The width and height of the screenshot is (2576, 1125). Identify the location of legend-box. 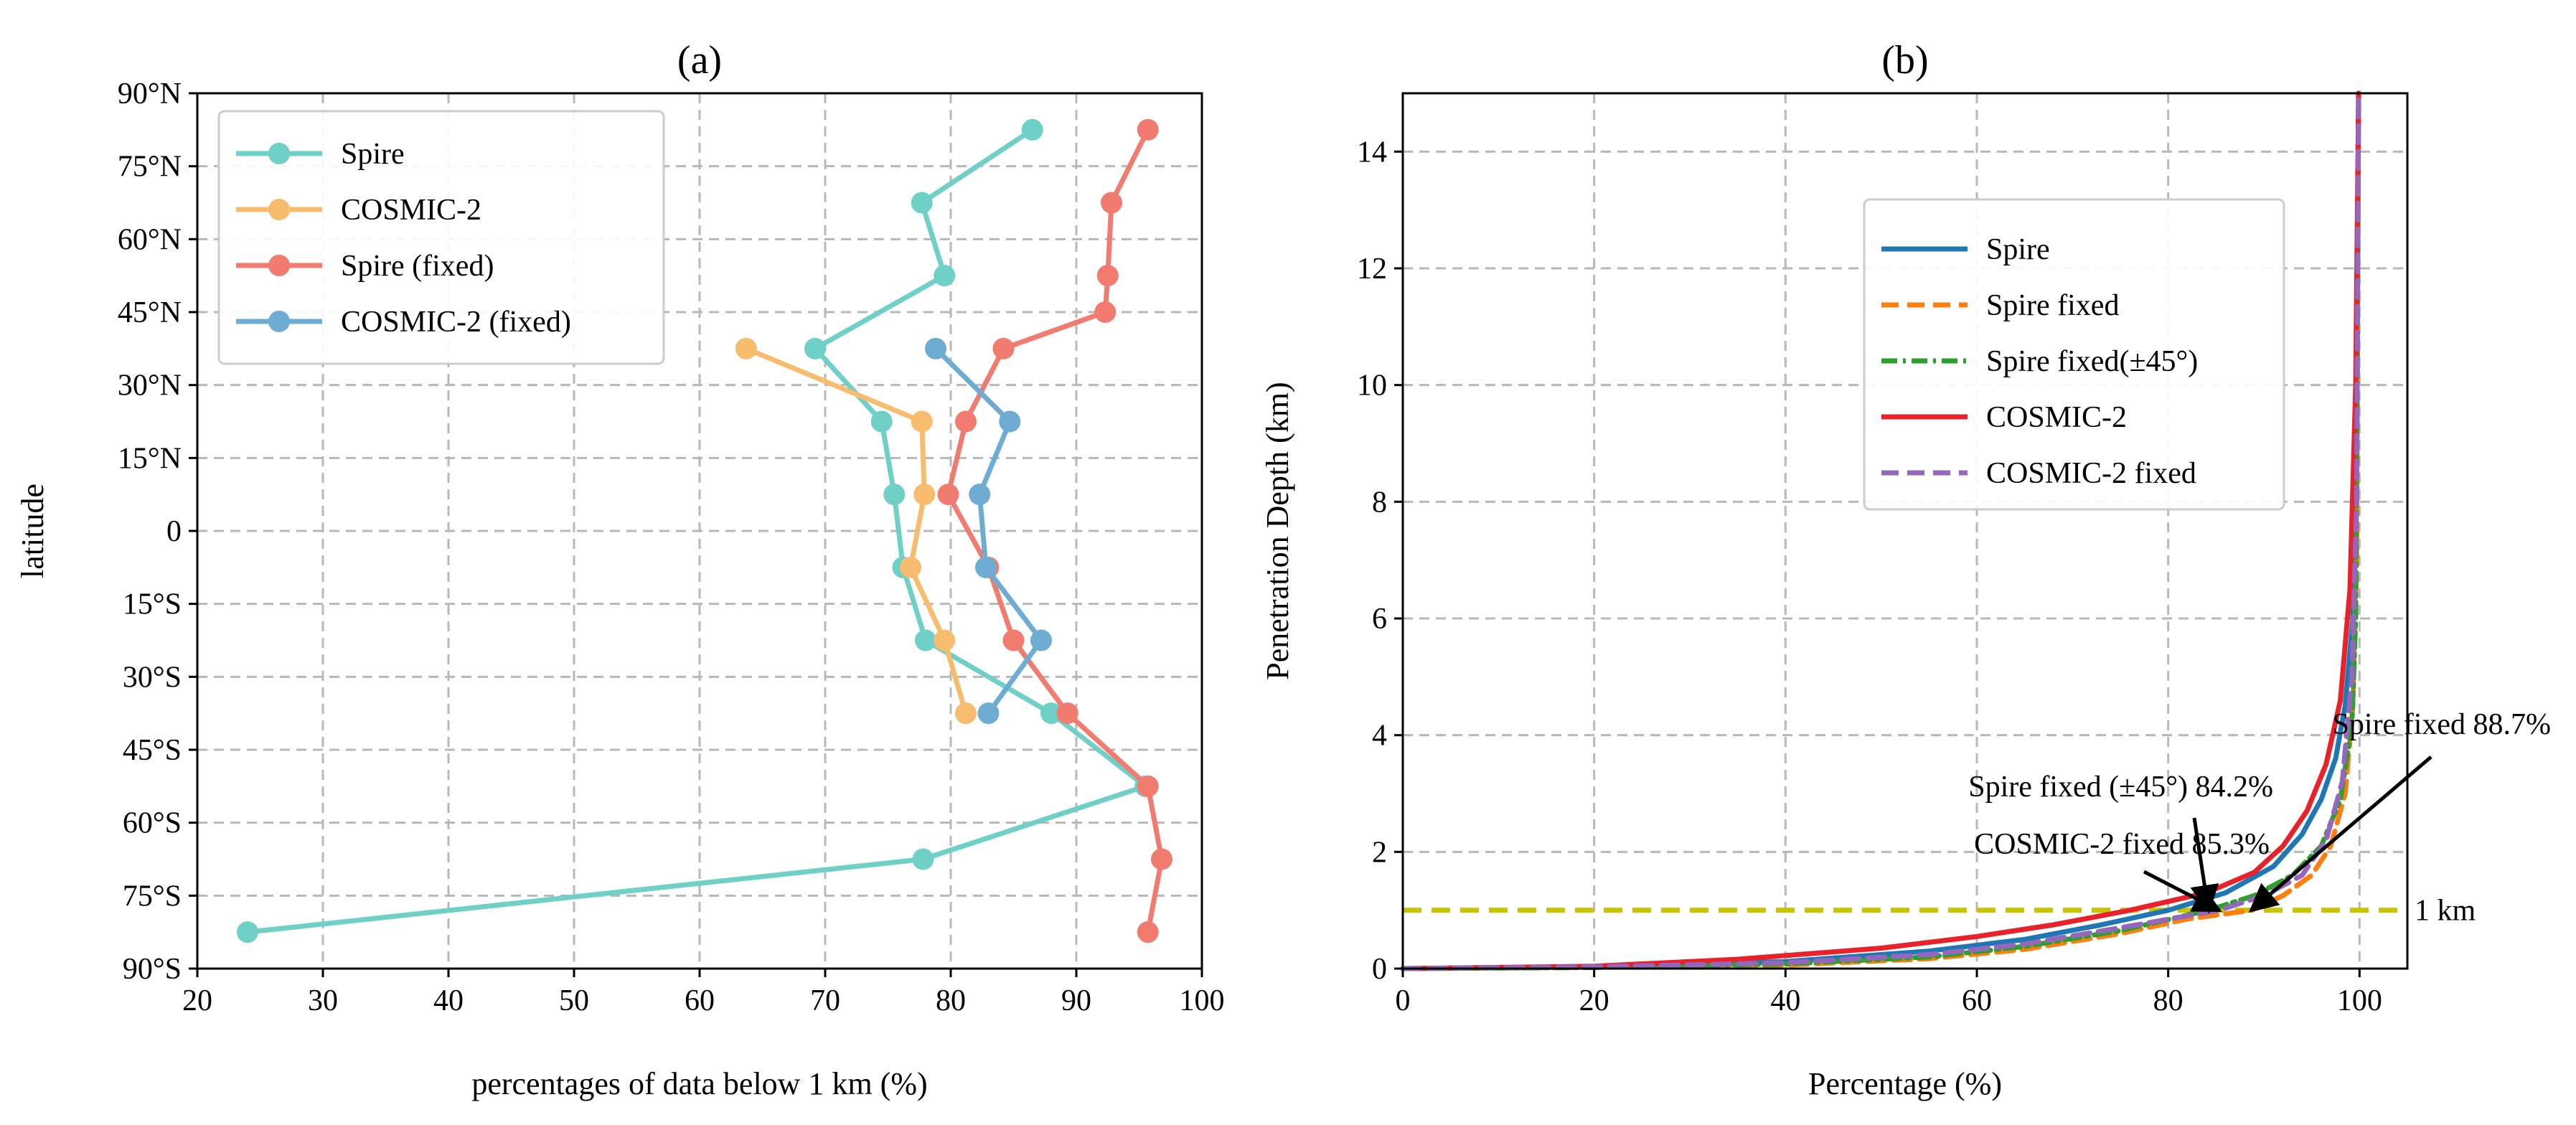
(2074, 354).